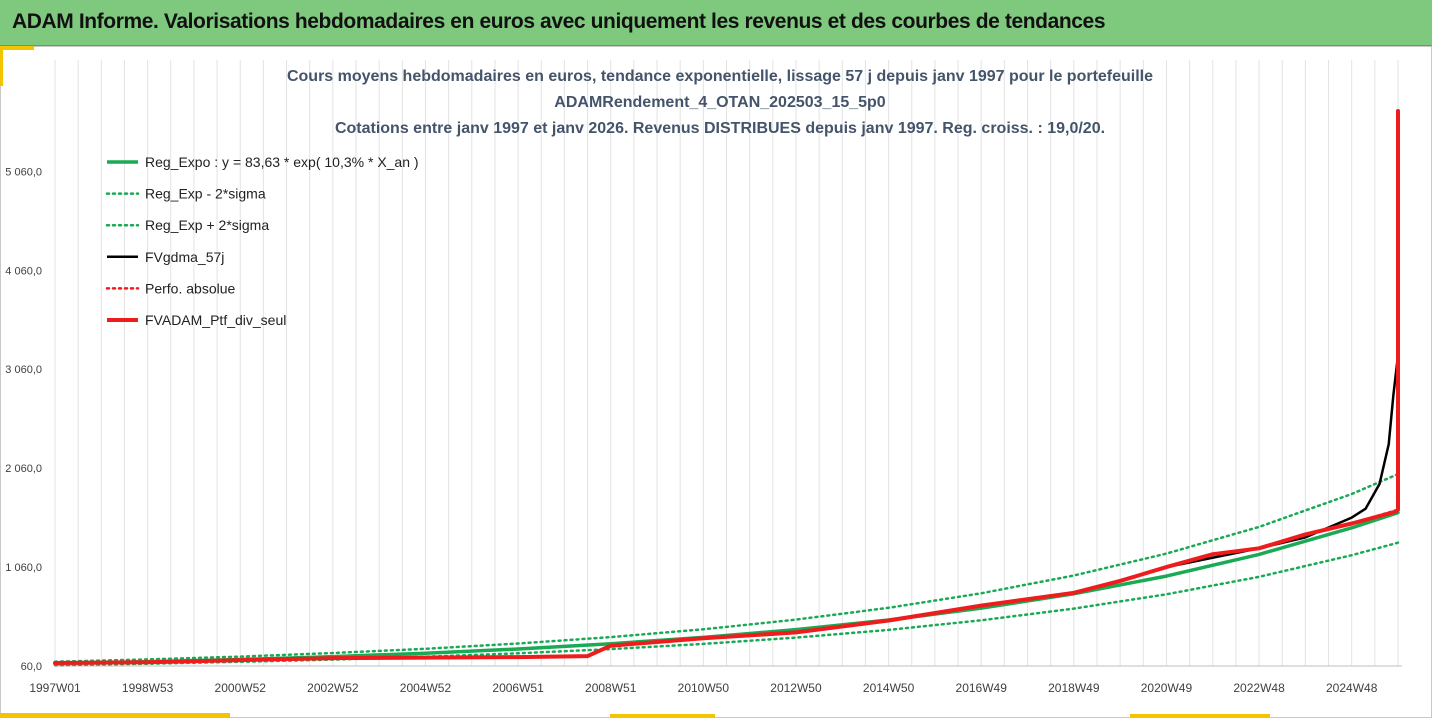 The height and width of the screenshot is (718, 1432). Describe the element at coordinates (1200, 716) in the screenshot. I see `accent-bottom-right` at that location.